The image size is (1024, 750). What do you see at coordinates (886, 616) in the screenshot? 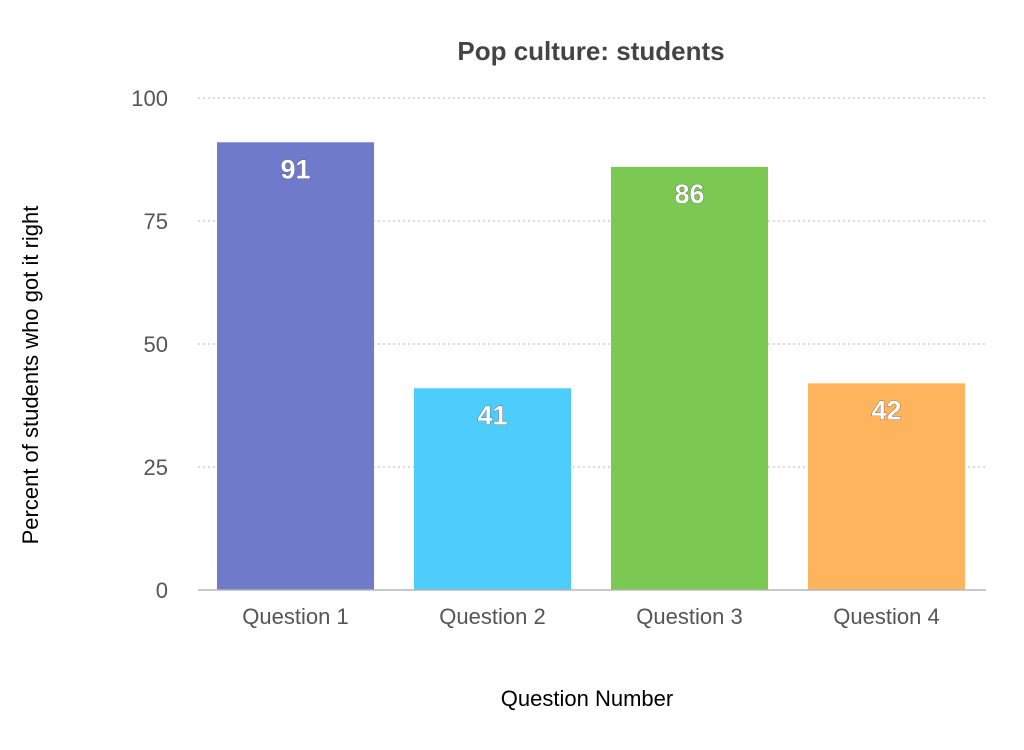
I see `x-category-label: Question 4` at bounding box center [886, 616].